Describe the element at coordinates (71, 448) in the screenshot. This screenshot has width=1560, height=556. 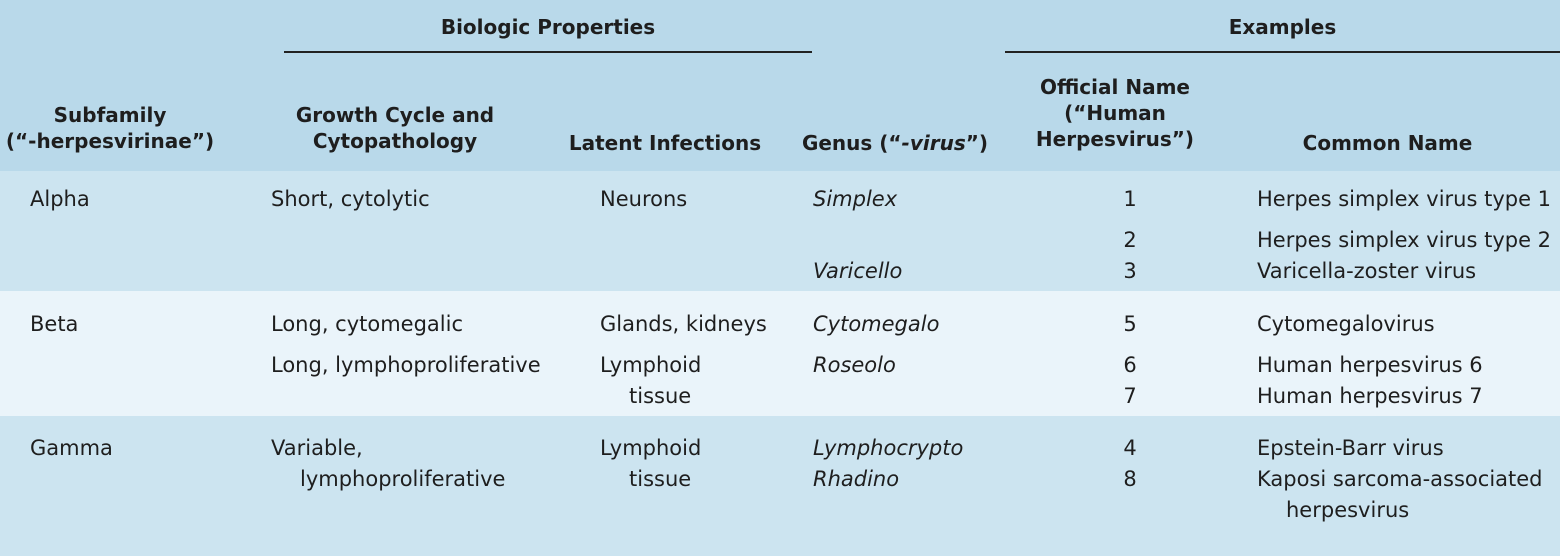
I see `cell-subfamily-gamma: Gamma` at that location.